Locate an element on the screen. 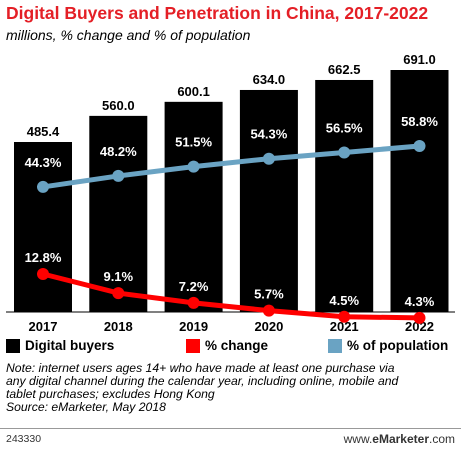 The width and height of the screenshot is (461, 450). legend-item-digital-buyers: Digital buyers is located at coordinates (60, 345).